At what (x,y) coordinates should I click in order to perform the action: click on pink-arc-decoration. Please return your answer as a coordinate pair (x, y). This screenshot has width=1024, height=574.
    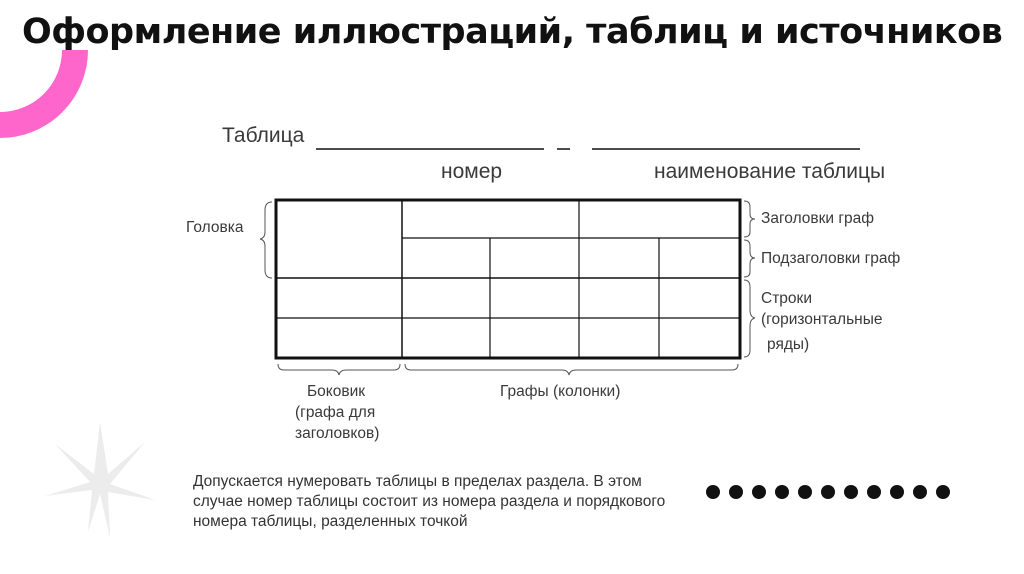
    Looking at the image, I should click on (44, 93).